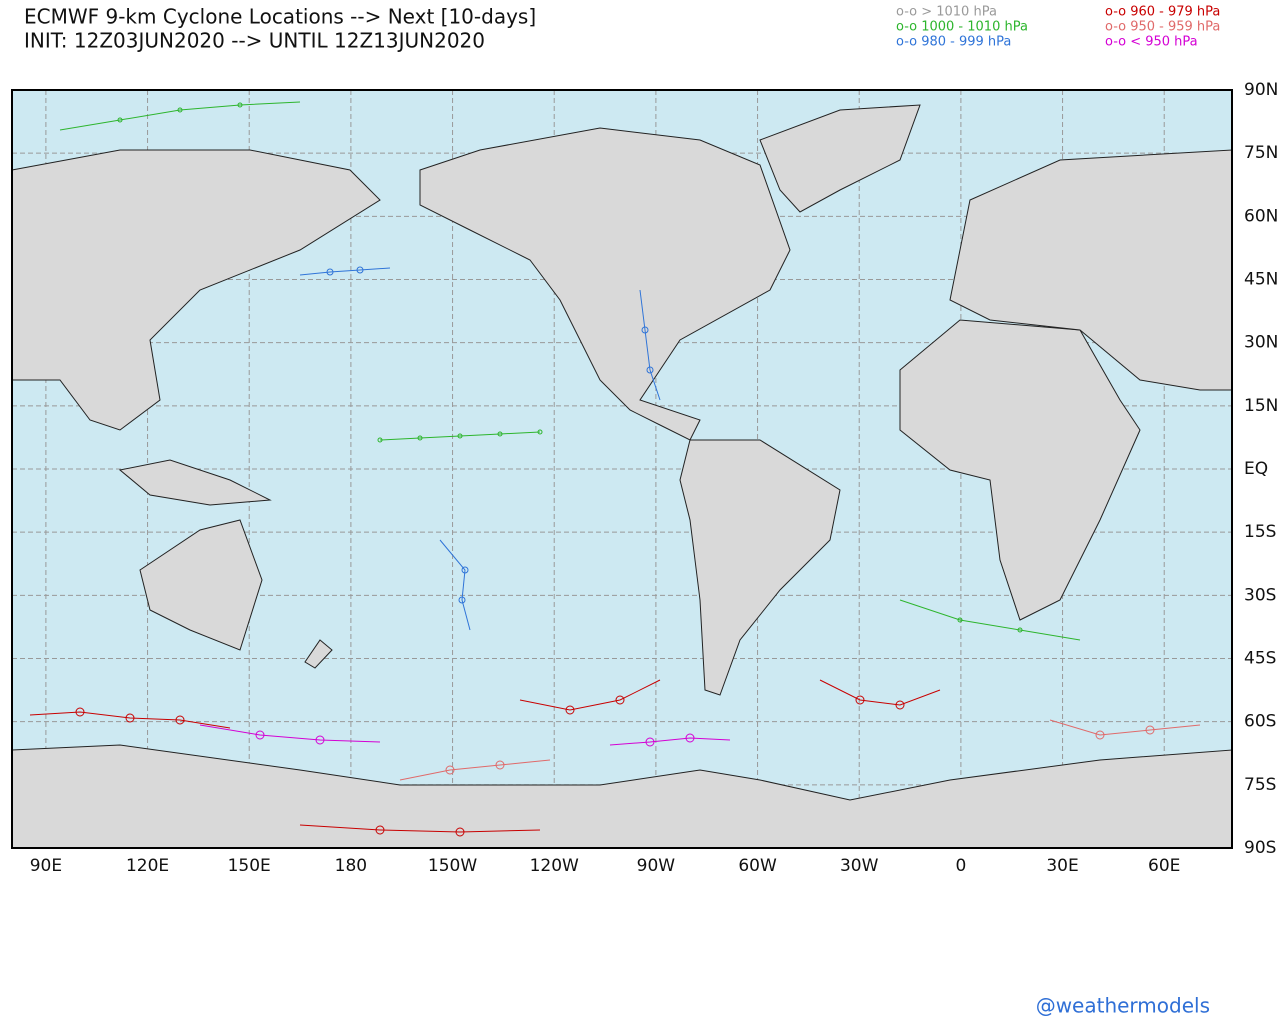 The height and width of the screenshot is (1024, 1280). Describe the element at coordinates (1162, 27) in the screenshot. I see `legend-entry: o-o 950 - 959 hPa` at that location.